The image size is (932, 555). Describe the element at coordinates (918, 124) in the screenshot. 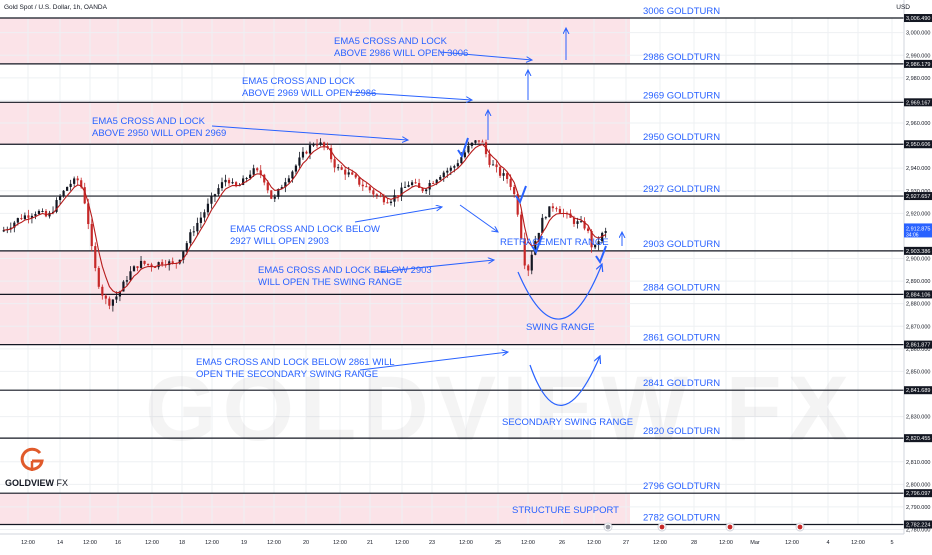

I see `price-tick-4: 2,960.000` at that location.